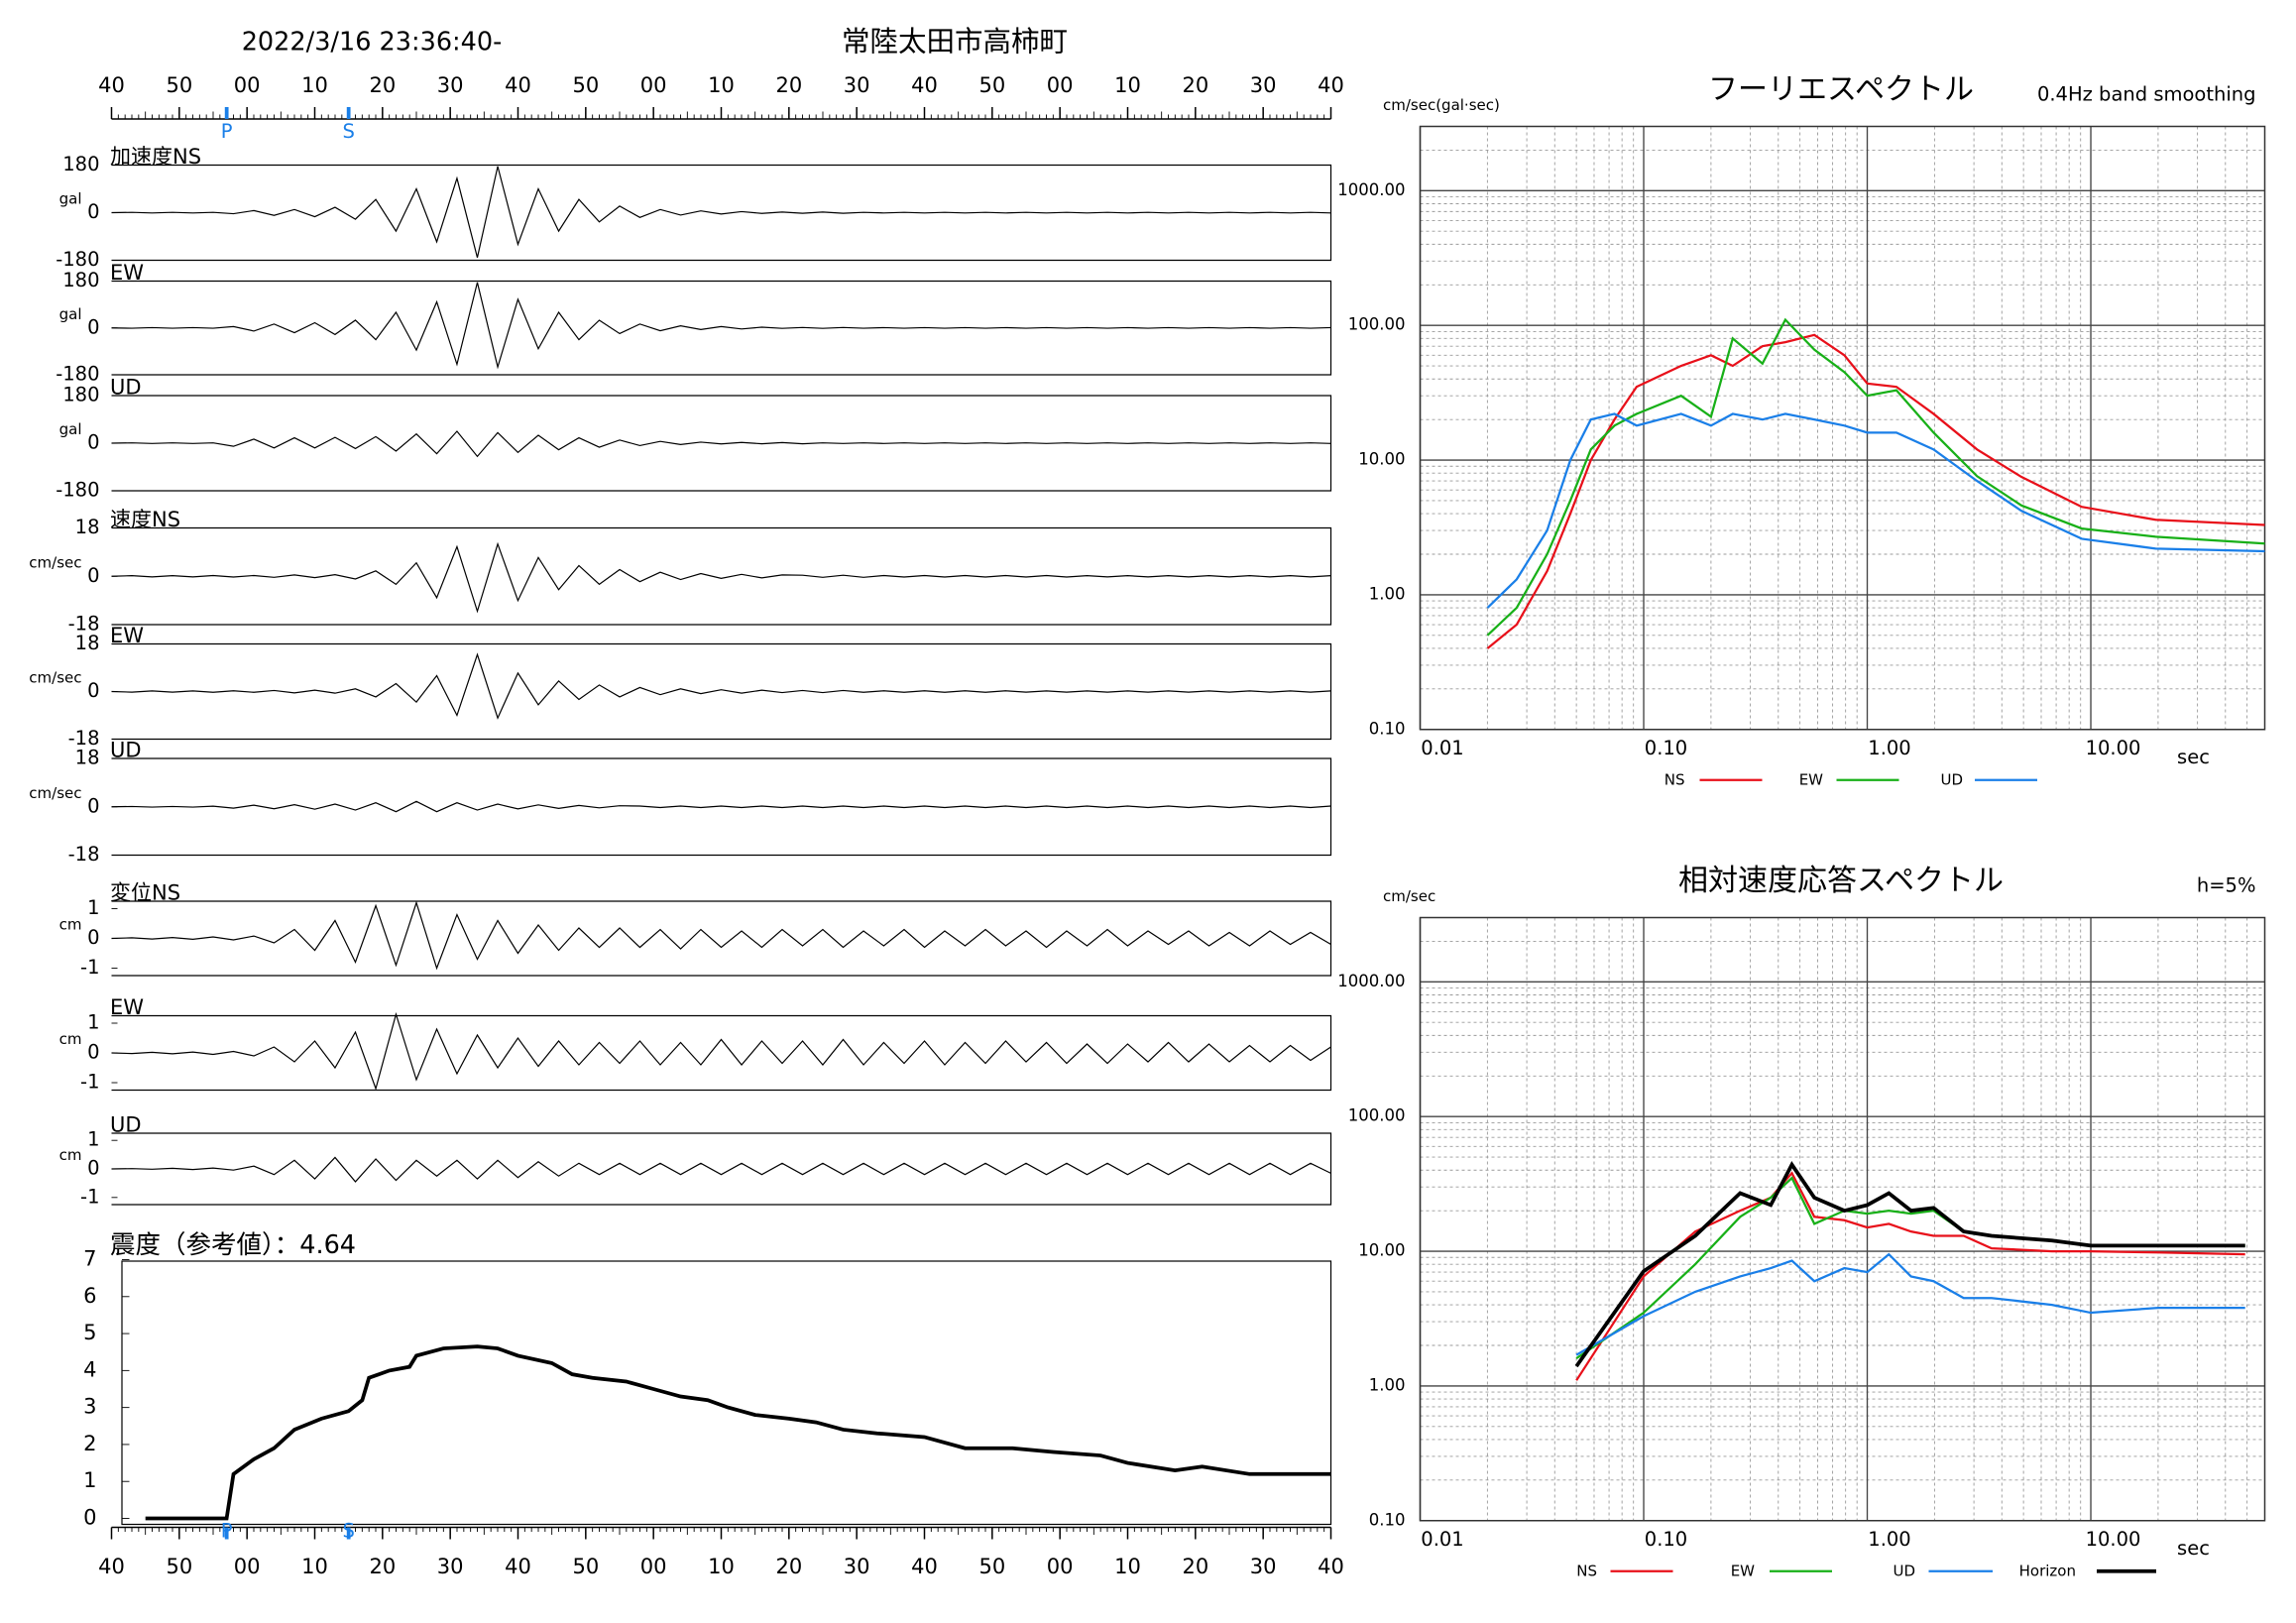 Image resolution: width=2296 pixels, height=1623 pixels. I want to click on y-tick-label: 0.10, so click(1387, 728).